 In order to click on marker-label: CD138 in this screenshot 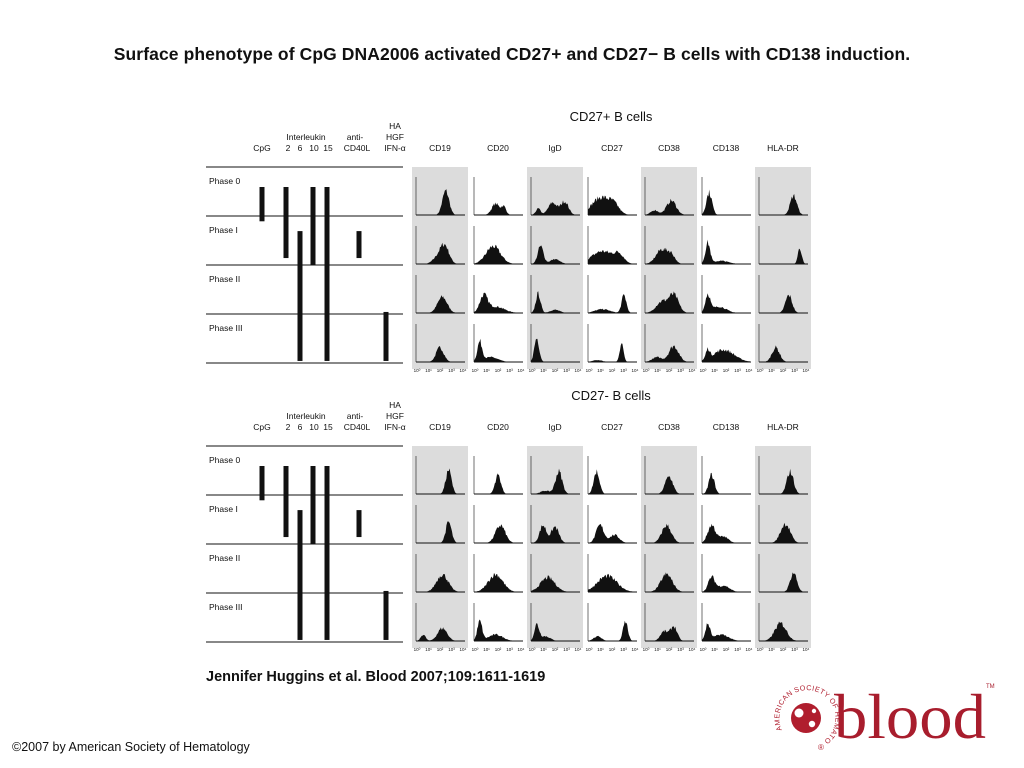, I will do `click(726, 427)`.